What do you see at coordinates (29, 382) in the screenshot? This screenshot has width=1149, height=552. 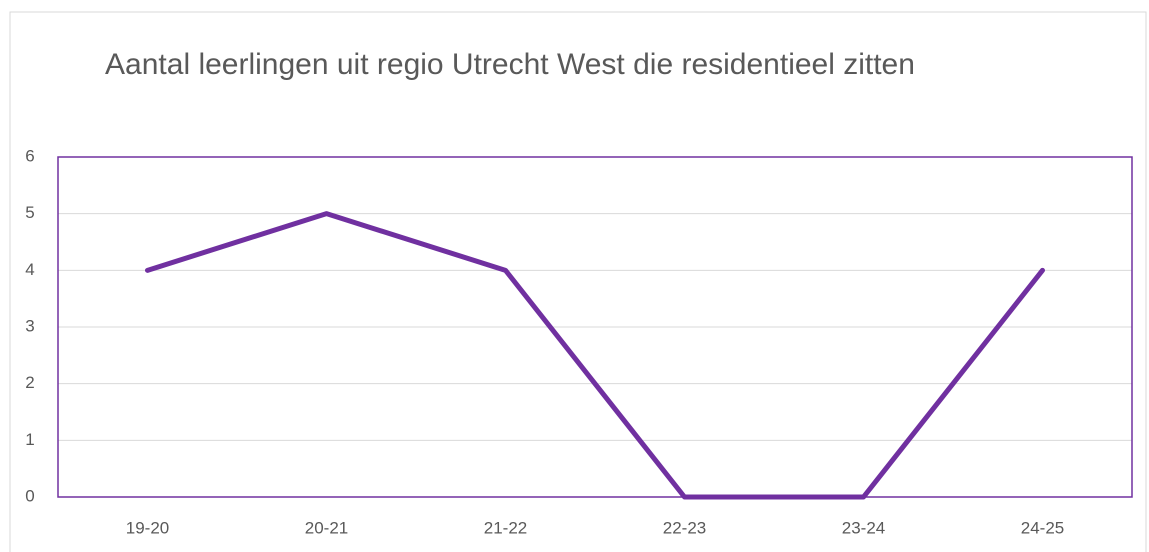 I see `y-tick-label: 2` at bounding box center [29, 382].